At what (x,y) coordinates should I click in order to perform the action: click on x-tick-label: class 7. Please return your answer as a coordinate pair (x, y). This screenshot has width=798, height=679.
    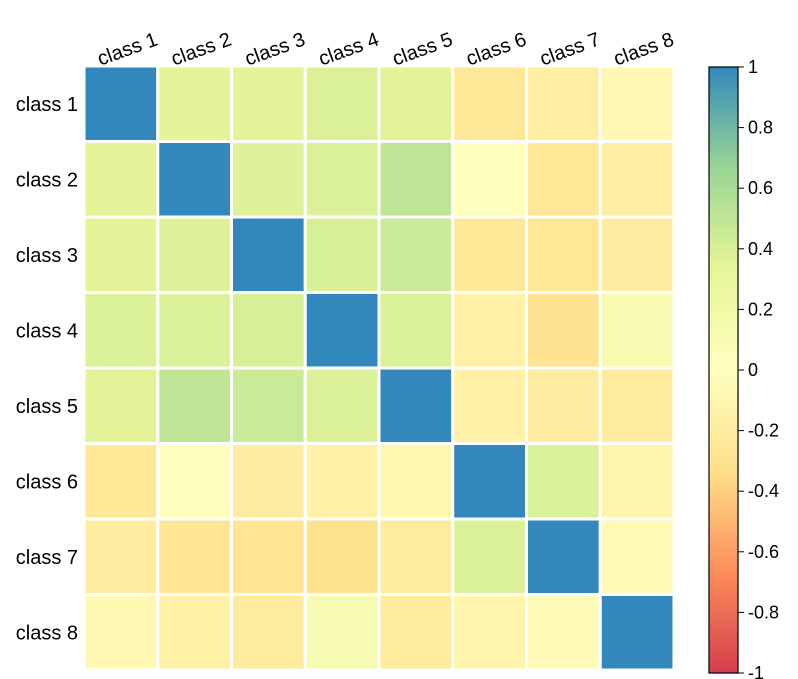
    Looking at the image, I should click on (570, 50).